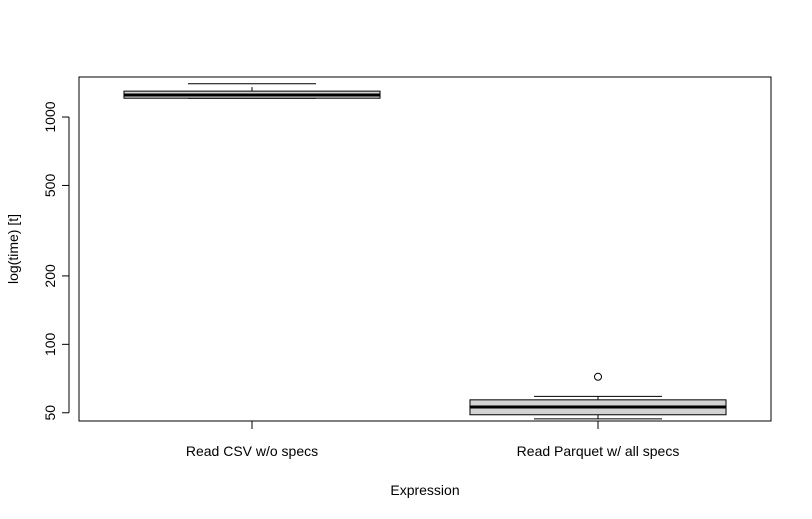 Image resolution: width=812 pixels, height=519 pixels. Describe the element at coordinates (50, 413) in the screenshot. I see `y-tick-label: 50` at that location.